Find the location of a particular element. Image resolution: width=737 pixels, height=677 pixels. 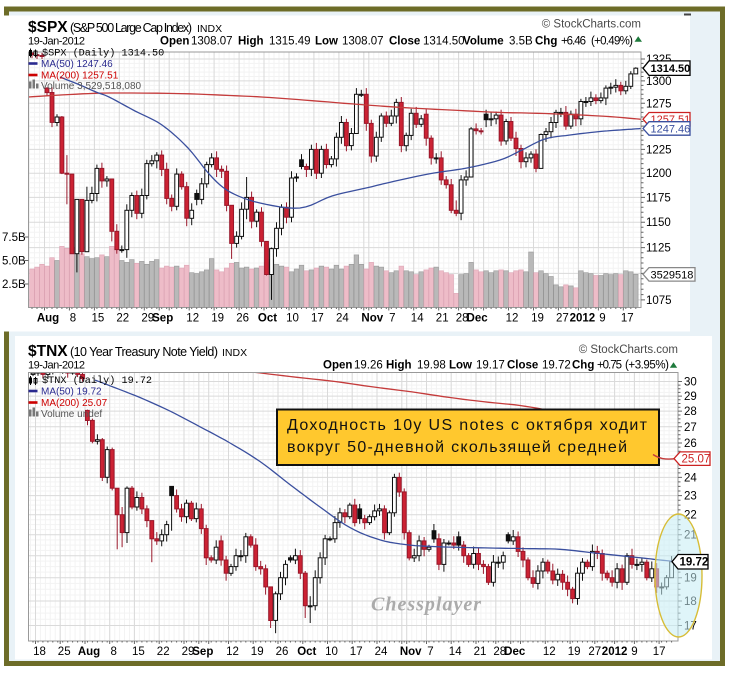

svg-text: Chessplayer is located at coordinates (426, 605).